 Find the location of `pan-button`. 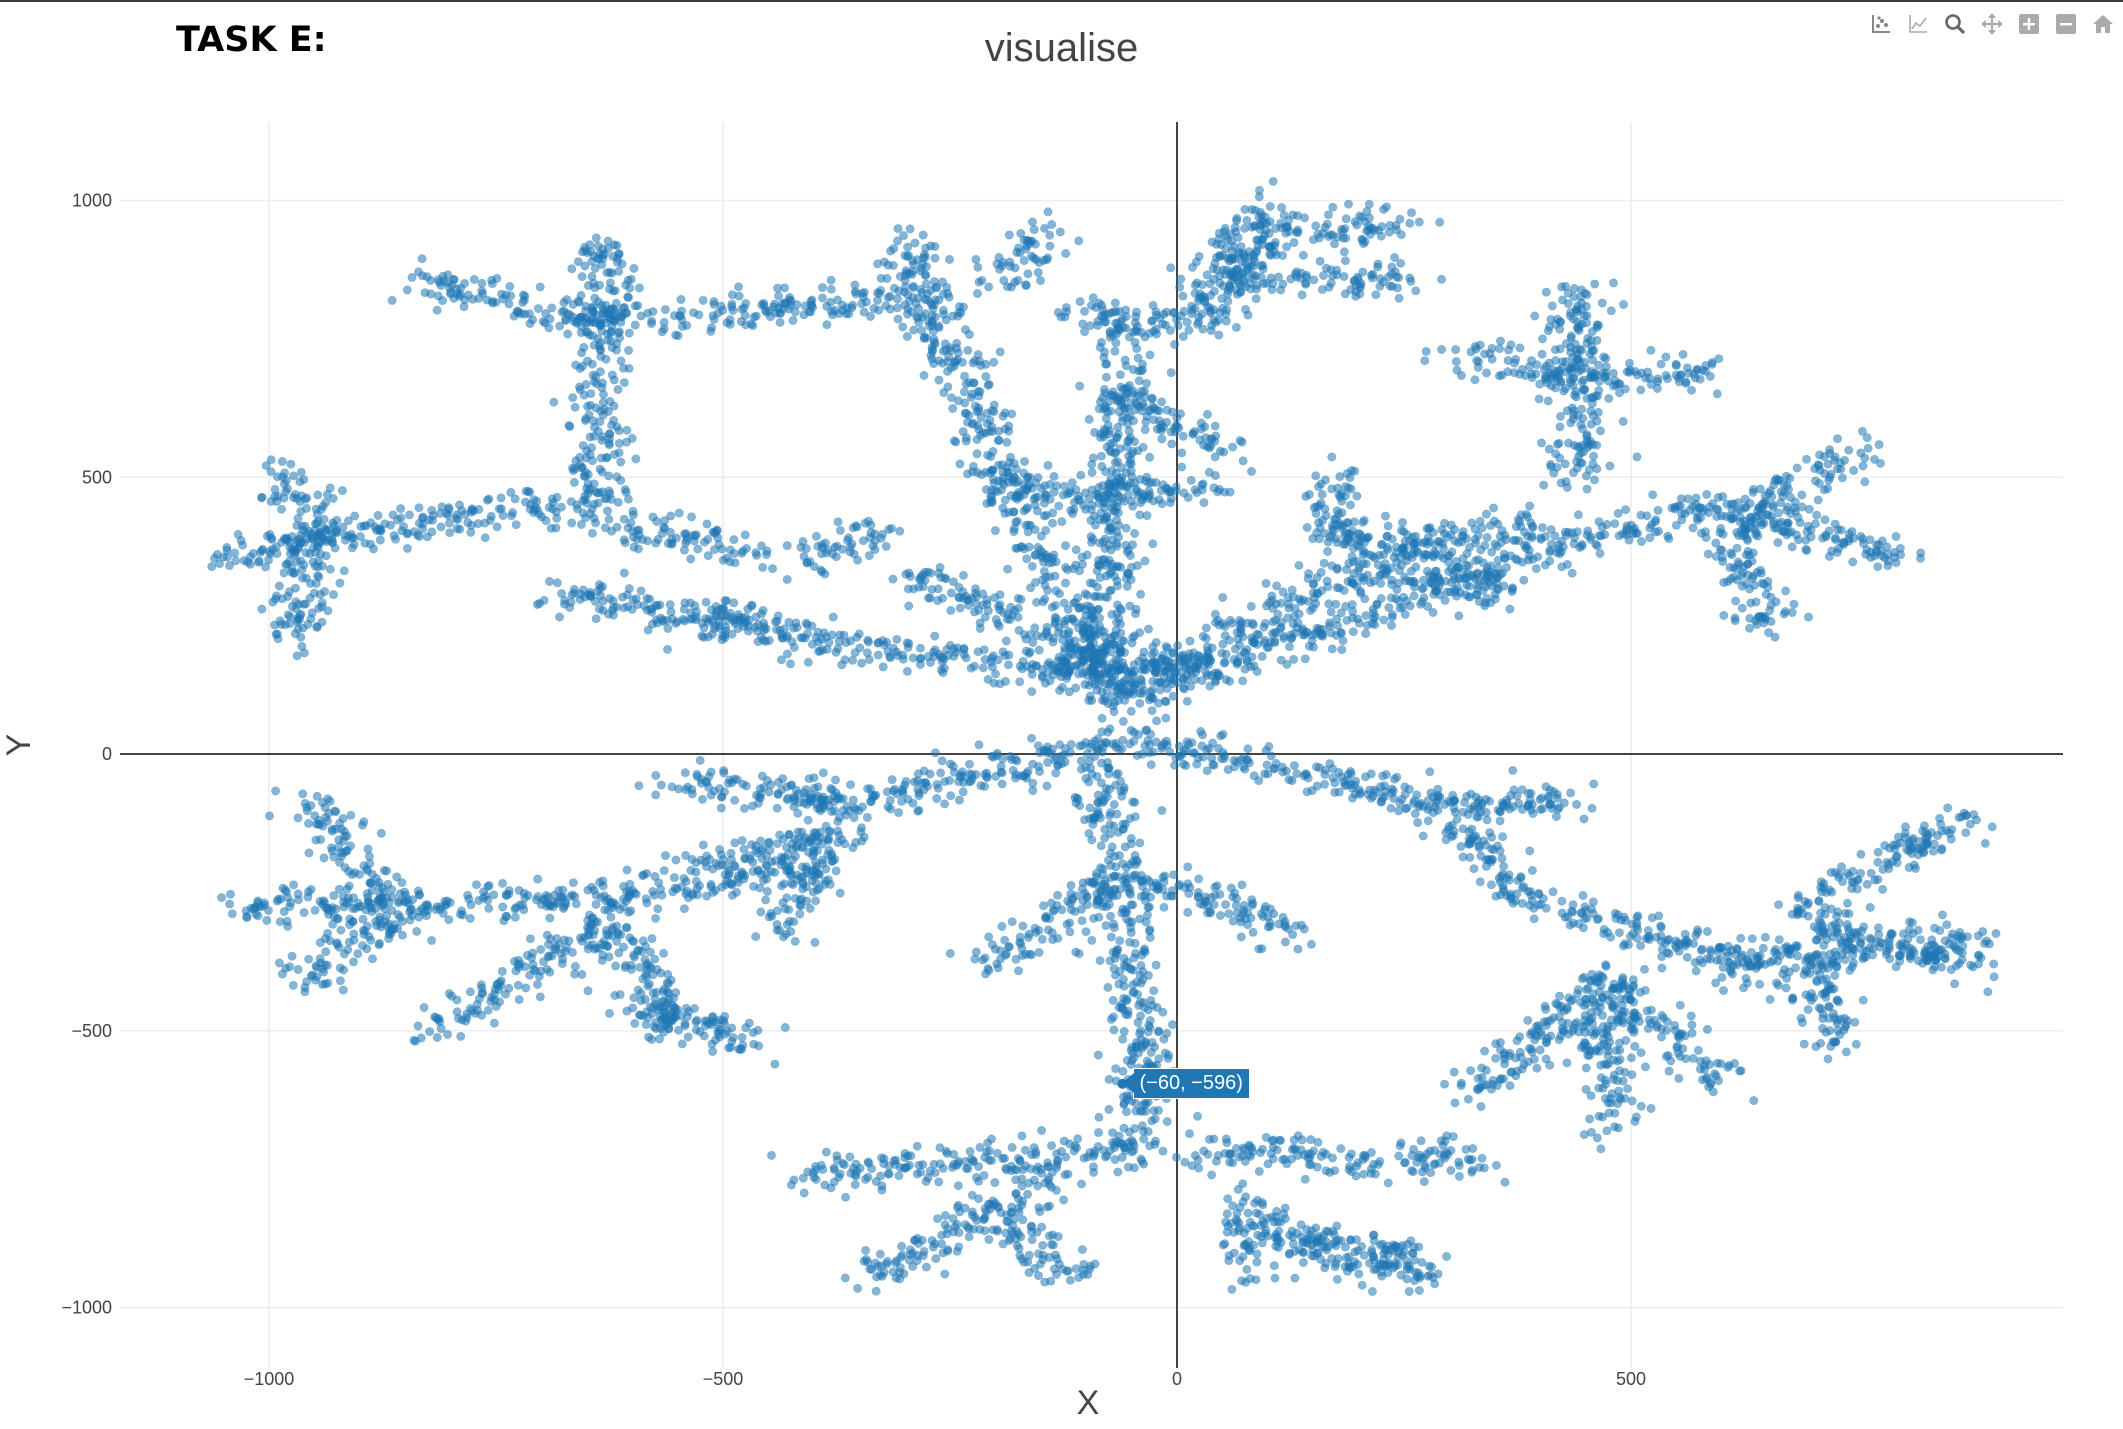

pan-button is located at coordinates (1992, 24).